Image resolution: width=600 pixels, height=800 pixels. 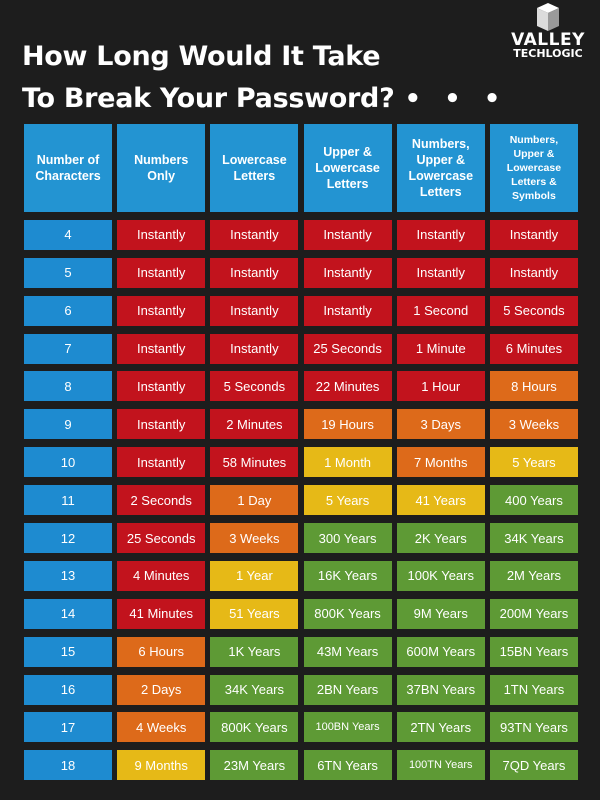 I want to click on character-count-cell: 4, so click(x=68, y=234).